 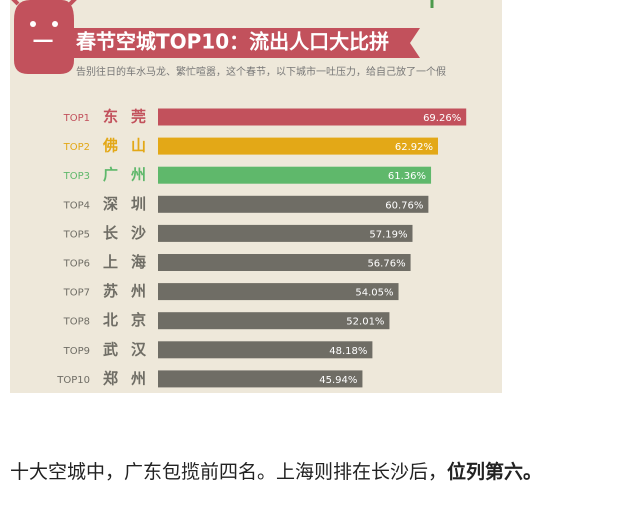 What do you see at coordinates (388, 234) in the screenshot?
I see `value-label: 57.19%` at bounding box center [388, 234].